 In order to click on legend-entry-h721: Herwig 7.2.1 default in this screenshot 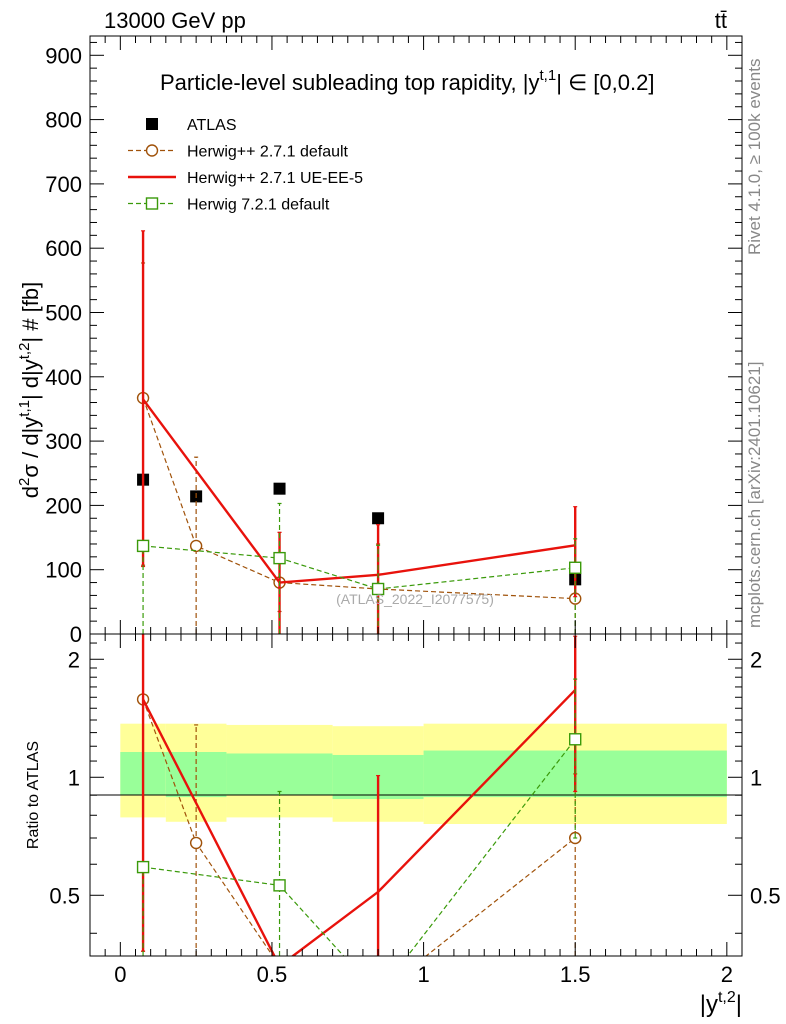, I will do `click(229, 205)`.